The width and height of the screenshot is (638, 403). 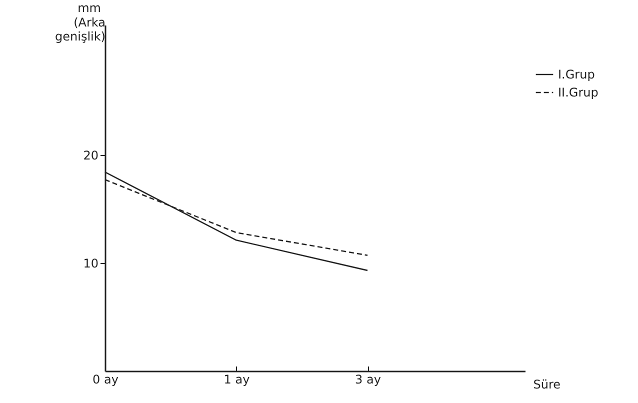 I want to click on y-tick-label: 10, so click(x=90, y=263).